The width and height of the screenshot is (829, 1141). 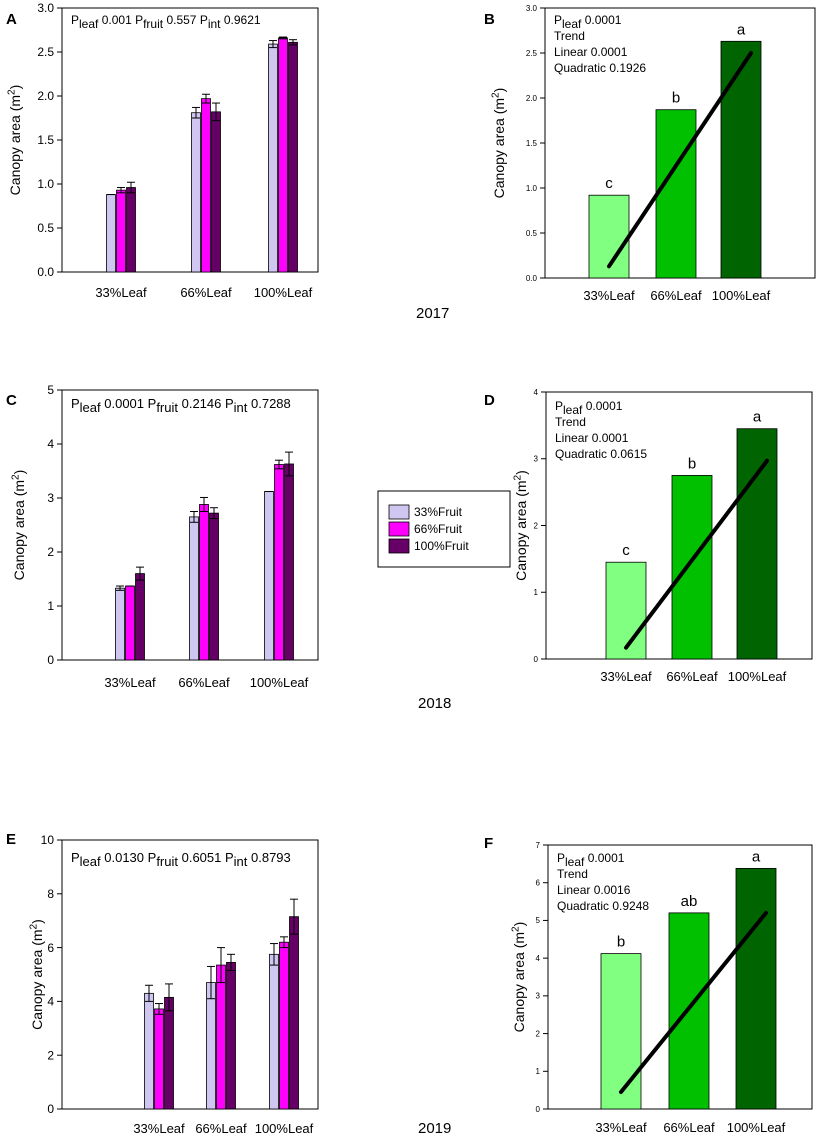 I want to click on legend-label-100-fruit: 100%Fruit, so click(x=441, y=546).